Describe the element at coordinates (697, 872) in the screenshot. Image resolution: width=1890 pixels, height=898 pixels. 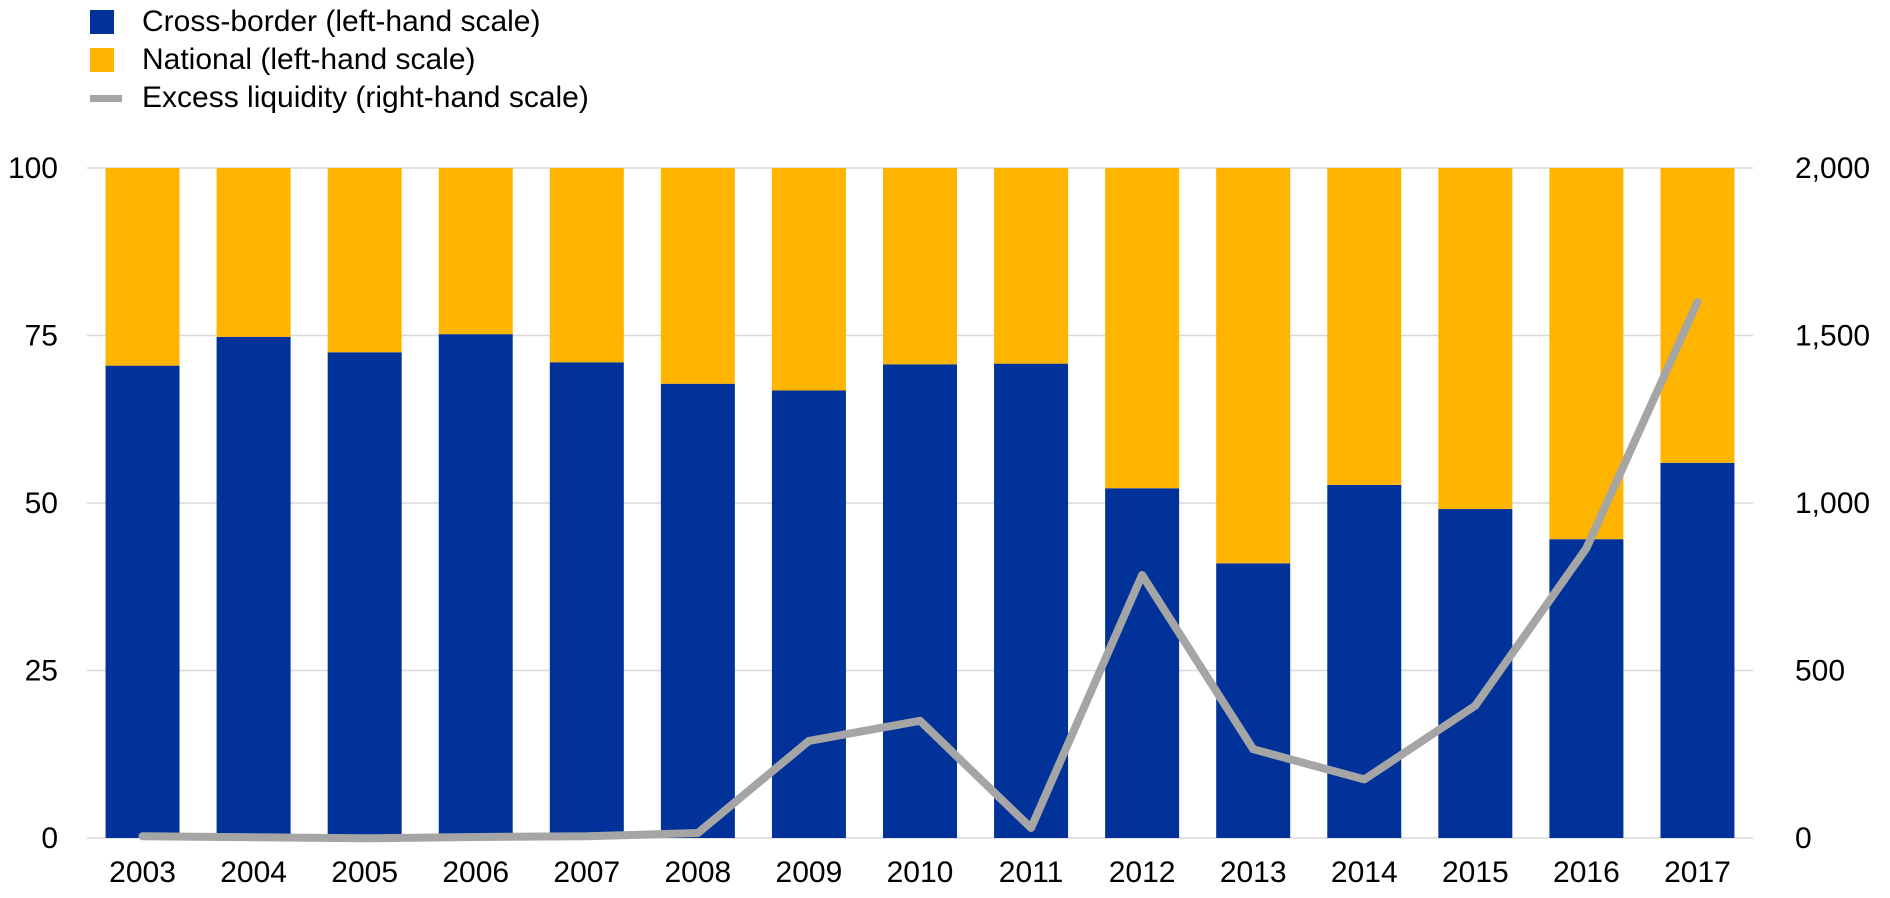
I see `x-axis-tick-label: 2008` at that location.